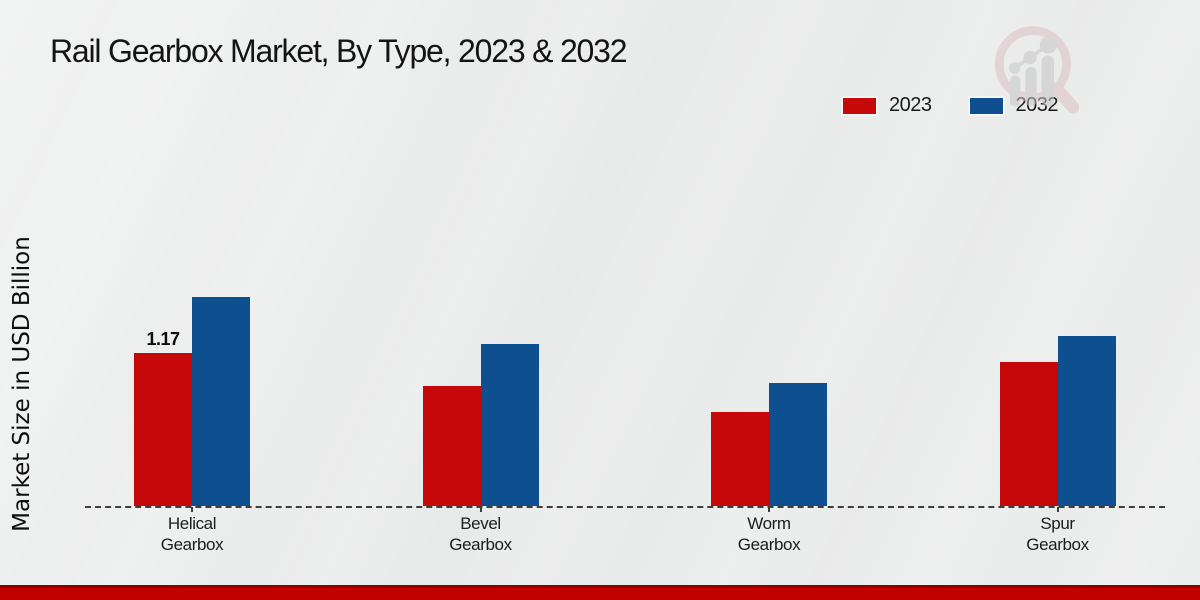  I want to click on legend-swatch-2023, so click(859, 105).